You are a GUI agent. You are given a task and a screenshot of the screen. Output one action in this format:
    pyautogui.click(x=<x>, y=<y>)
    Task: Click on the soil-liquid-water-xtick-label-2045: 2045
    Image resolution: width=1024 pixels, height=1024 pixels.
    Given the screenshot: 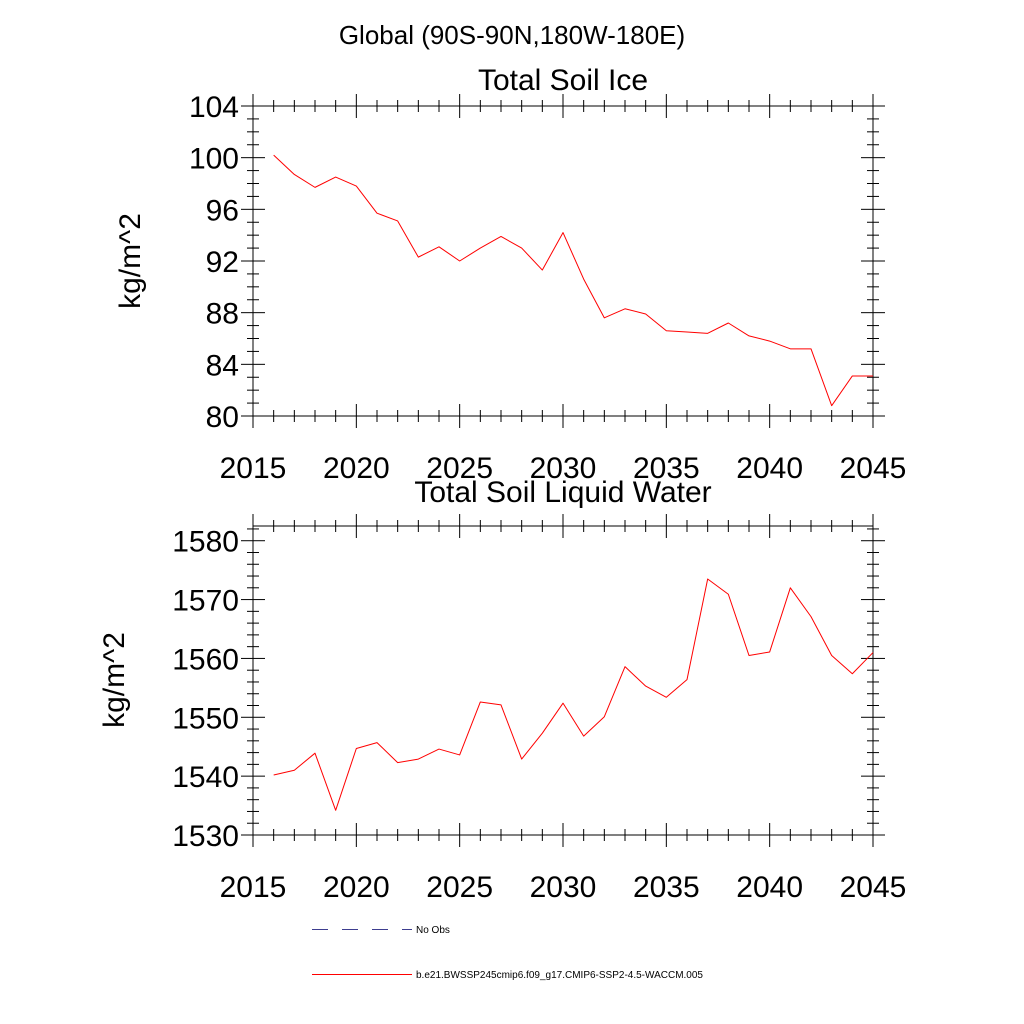 What is the action you would take?
    pyautogui.click(x=873, y=887)
    